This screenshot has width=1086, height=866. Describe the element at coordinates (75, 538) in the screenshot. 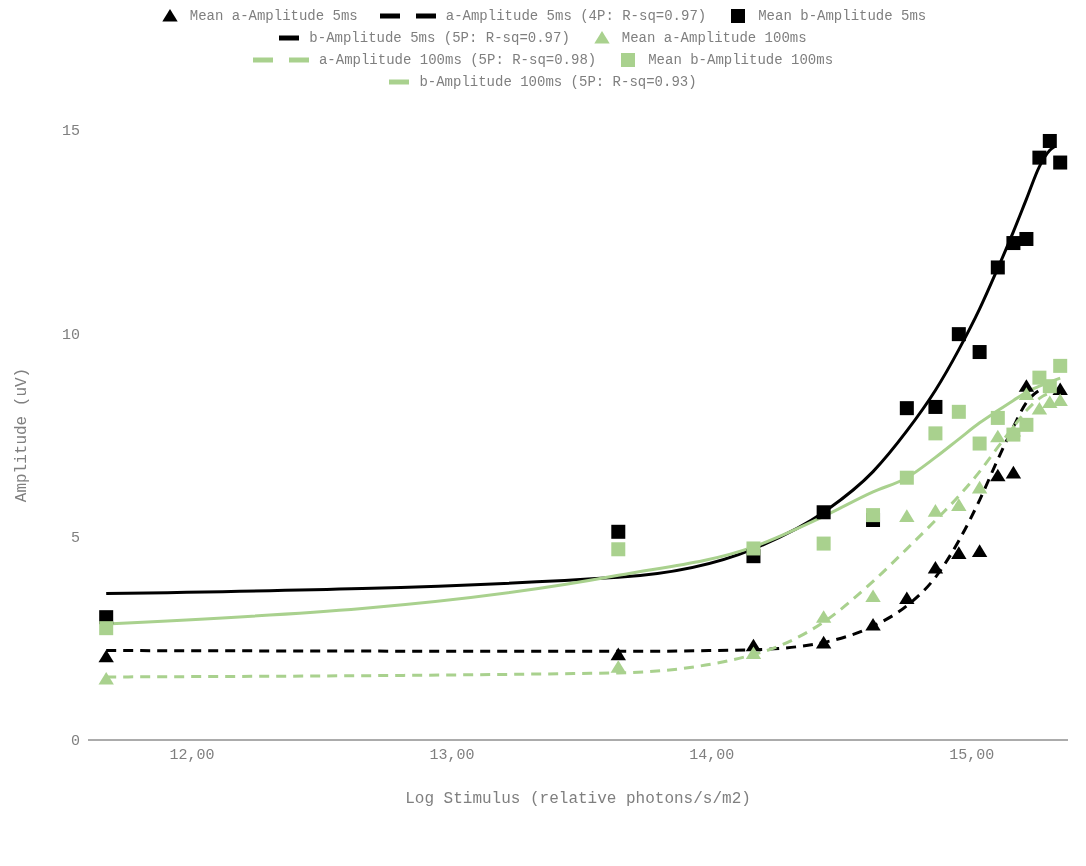

I see `y-tick-label: 5` at that location.